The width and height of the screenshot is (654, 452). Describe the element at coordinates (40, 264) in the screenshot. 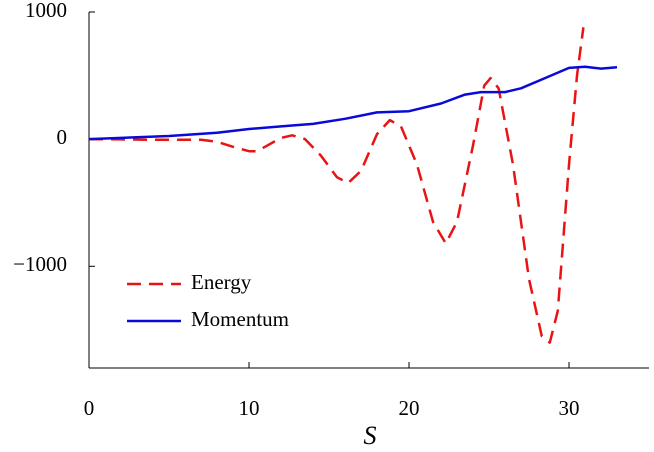

I see `y-tick-label: −1000` at that location.